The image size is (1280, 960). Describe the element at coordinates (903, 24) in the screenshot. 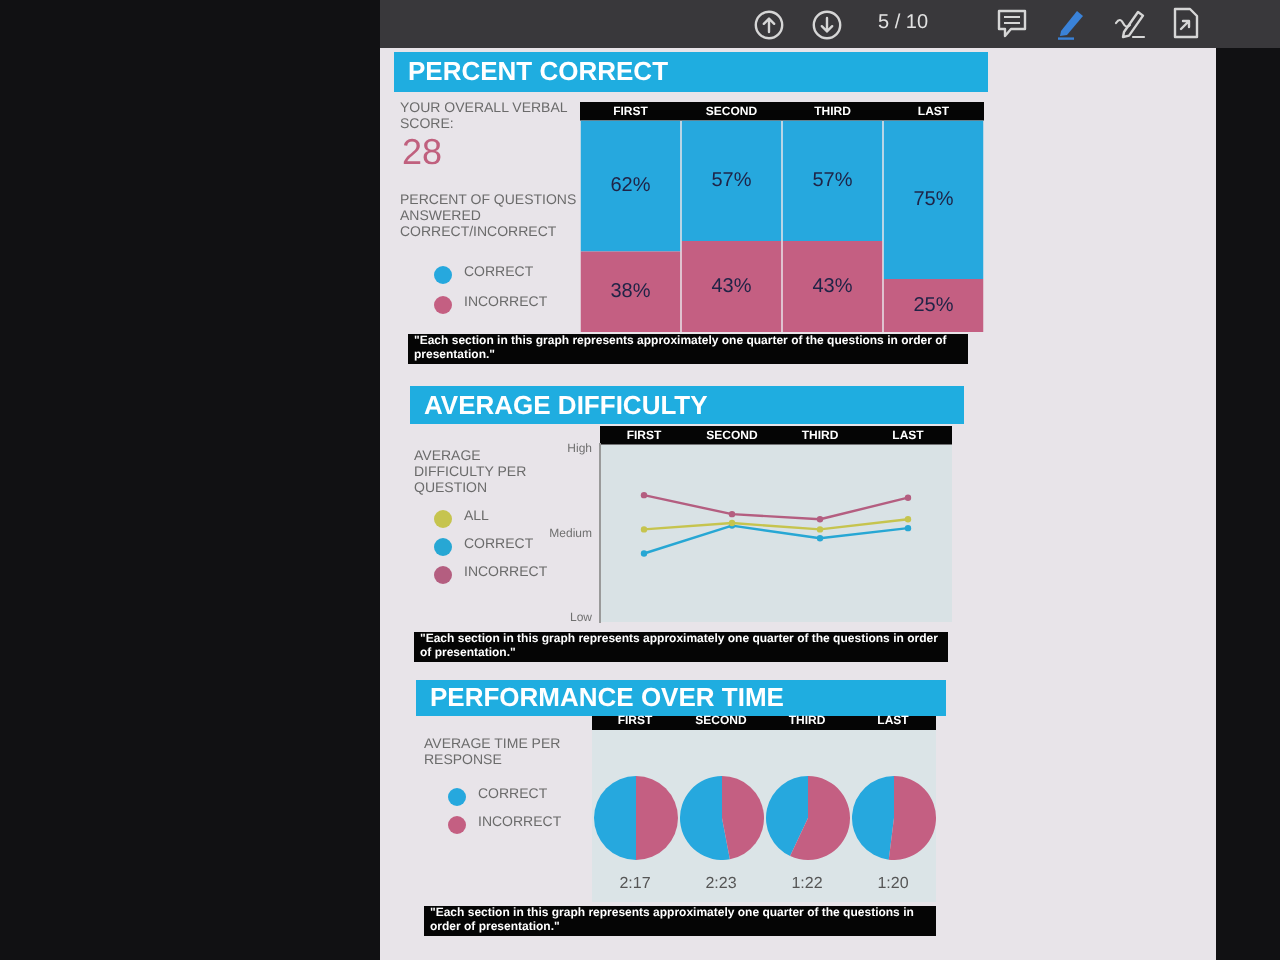

I see `text: 5 / 10` at that location.